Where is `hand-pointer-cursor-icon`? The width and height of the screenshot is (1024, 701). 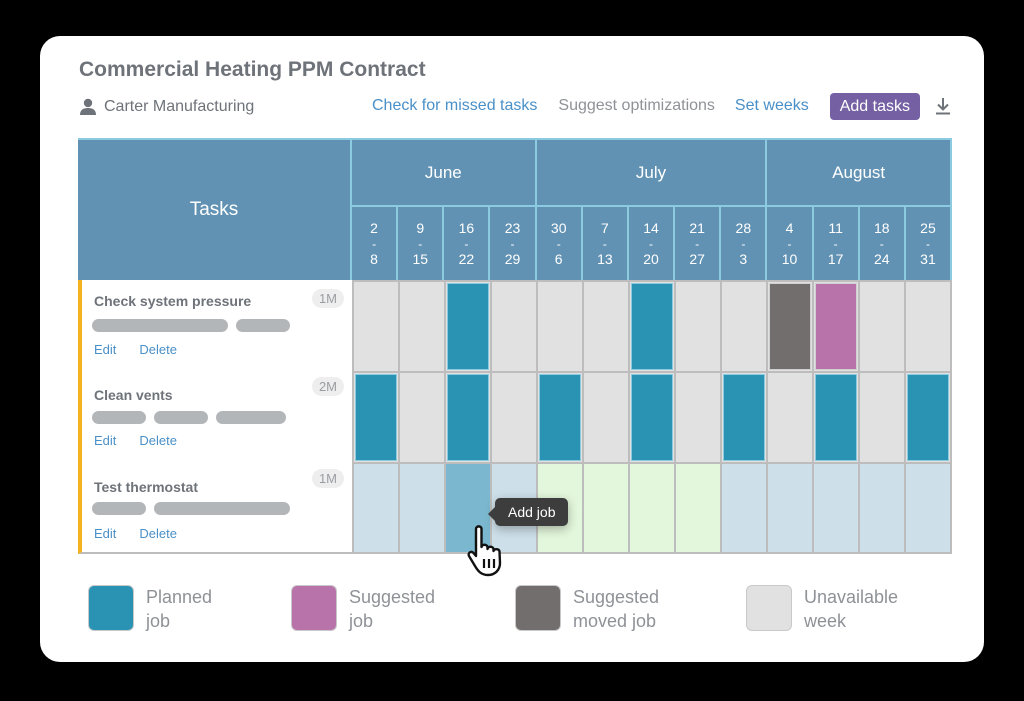 hand-pointer-cursor-icon is located at coordinates (484, 551).